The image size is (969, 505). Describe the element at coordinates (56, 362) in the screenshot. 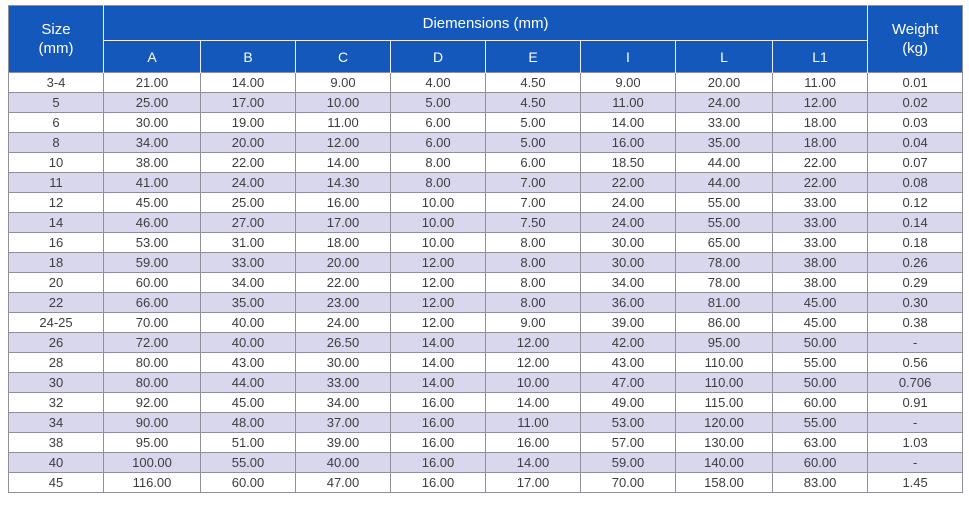

I see `size-cell: 28` at that location.